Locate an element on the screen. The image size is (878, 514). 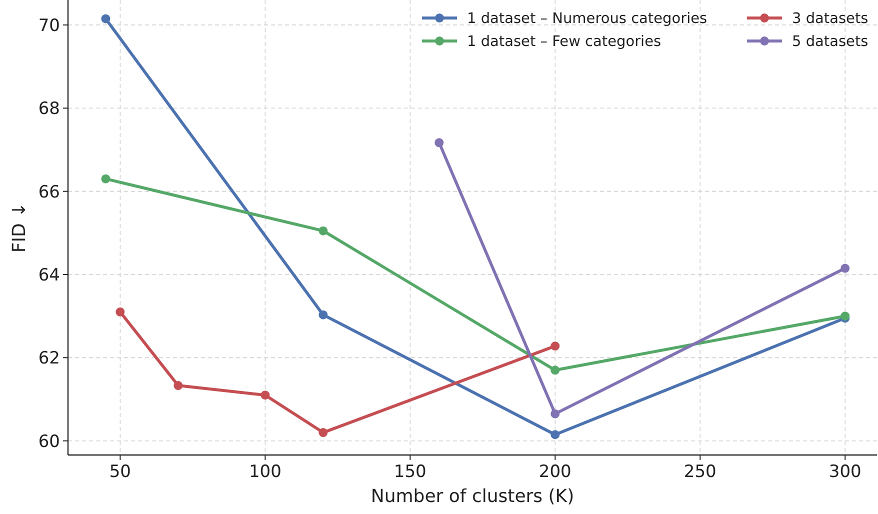
x-tick-label: 100 is located at coordinates (265, 472).